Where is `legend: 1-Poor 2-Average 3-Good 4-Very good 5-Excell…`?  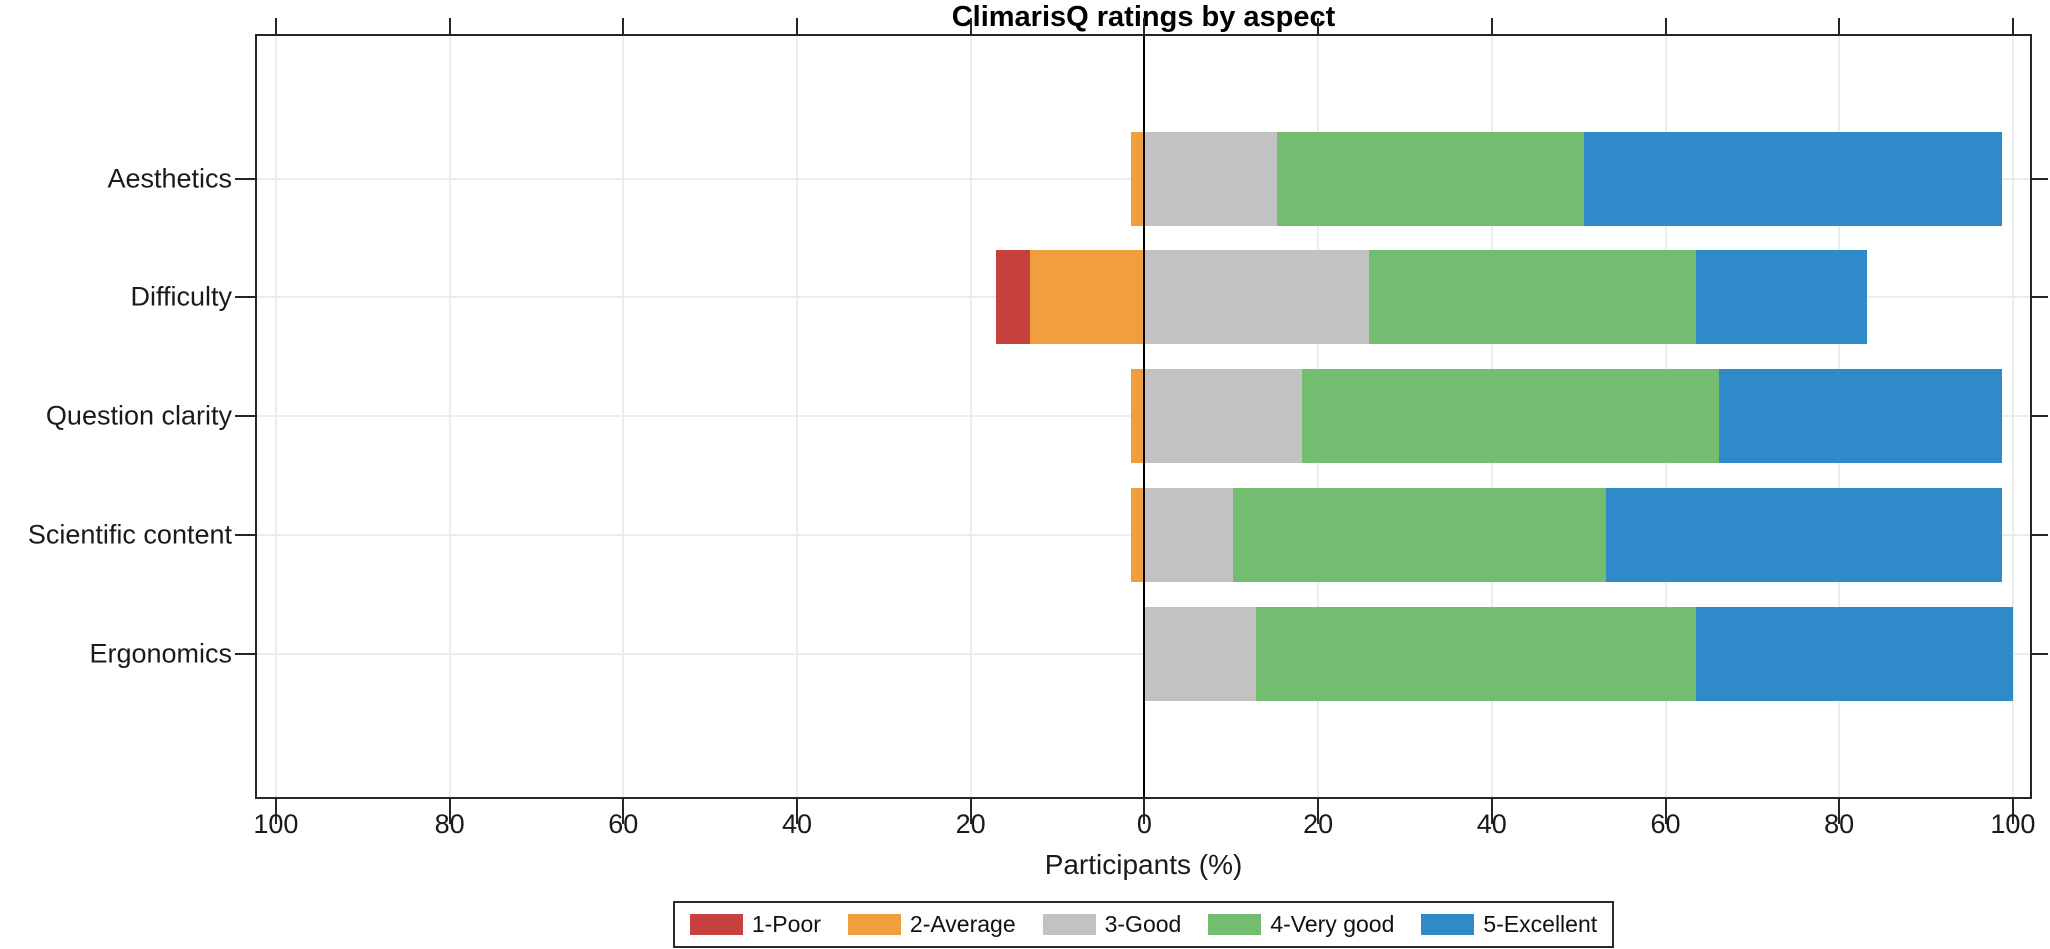
legend: 1-Poor 2-Average 3-Good 4-Very good 5-Excell… is located at coordinates (1143, 924).